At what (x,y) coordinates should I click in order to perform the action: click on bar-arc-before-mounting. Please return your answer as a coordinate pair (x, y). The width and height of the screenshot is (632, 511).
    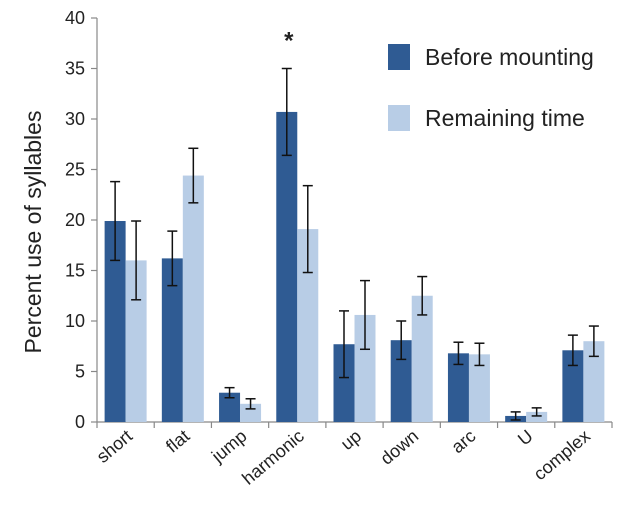
    Looking at the image, I should click on (458, 387).